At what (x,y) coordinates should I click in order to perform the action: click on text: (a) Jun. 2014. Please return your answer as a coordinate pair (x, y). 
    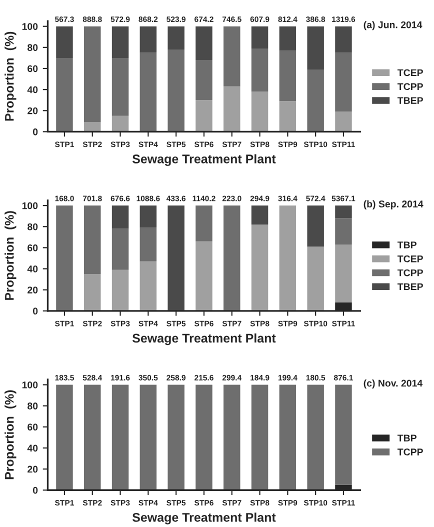
    Looking at the image, I should click on (393, 25).